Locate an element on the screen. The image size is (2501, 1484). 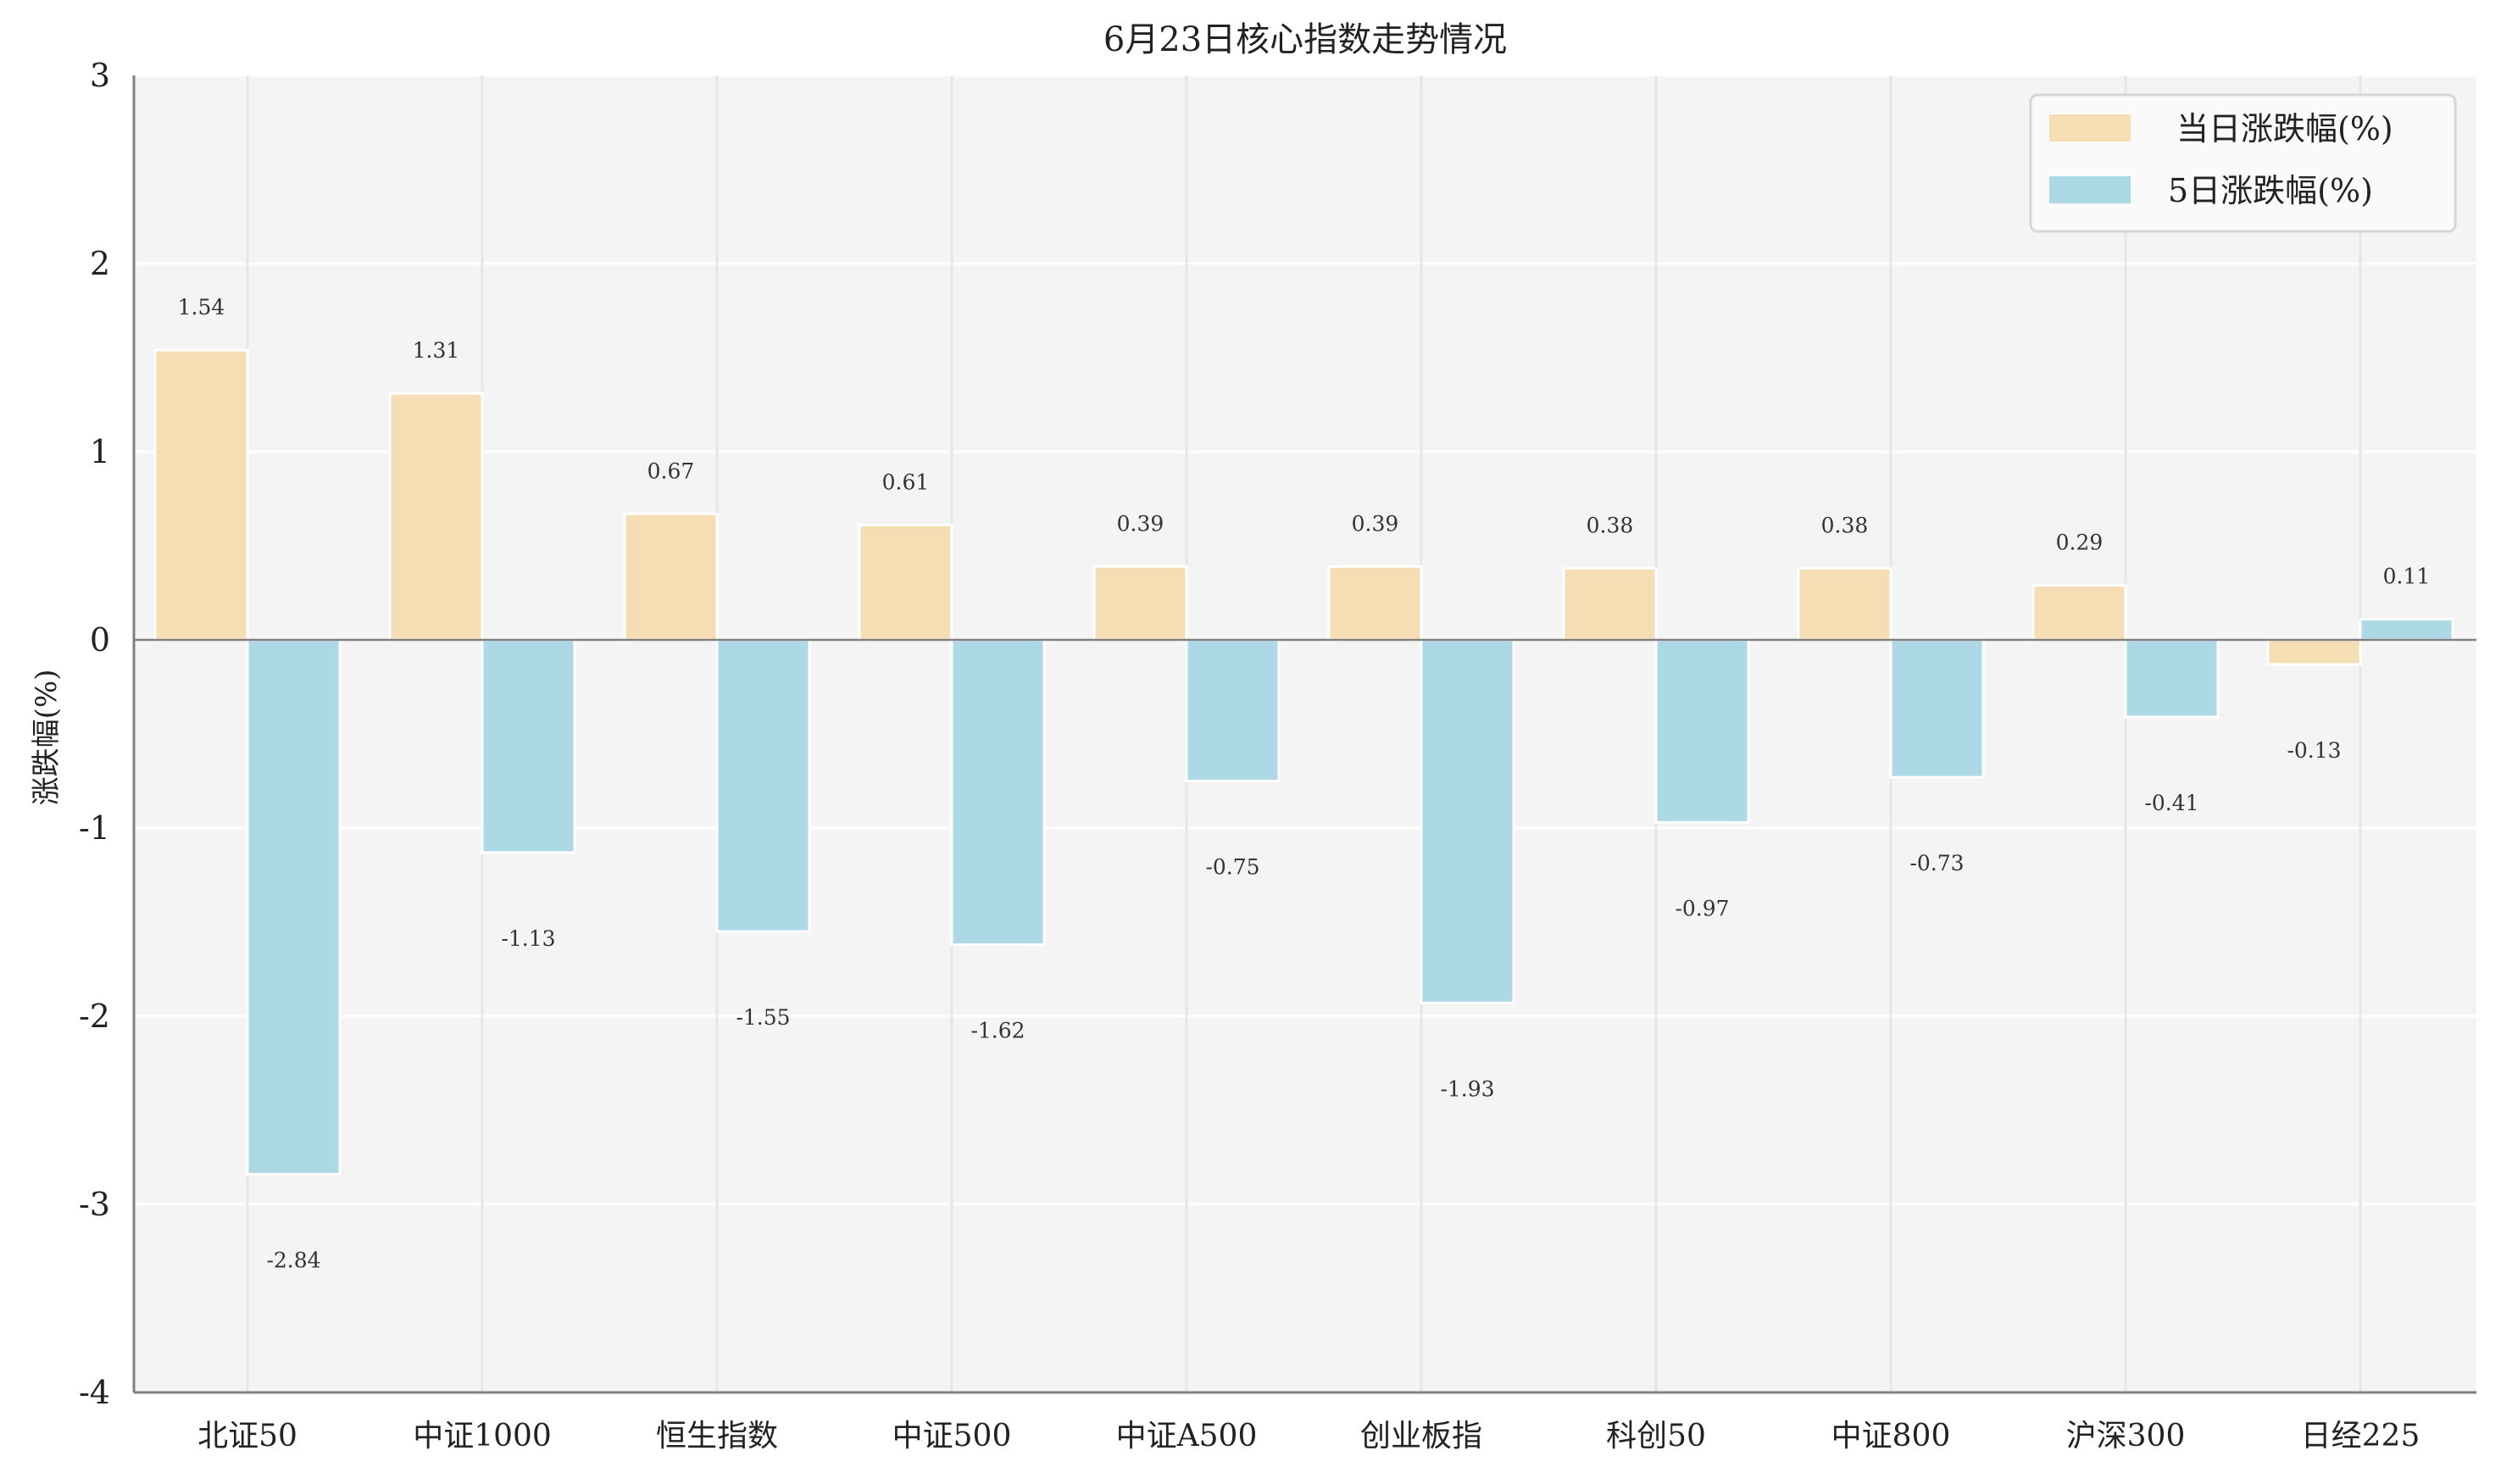
data-label: -1.62 is located at coordinates (997, 1031).